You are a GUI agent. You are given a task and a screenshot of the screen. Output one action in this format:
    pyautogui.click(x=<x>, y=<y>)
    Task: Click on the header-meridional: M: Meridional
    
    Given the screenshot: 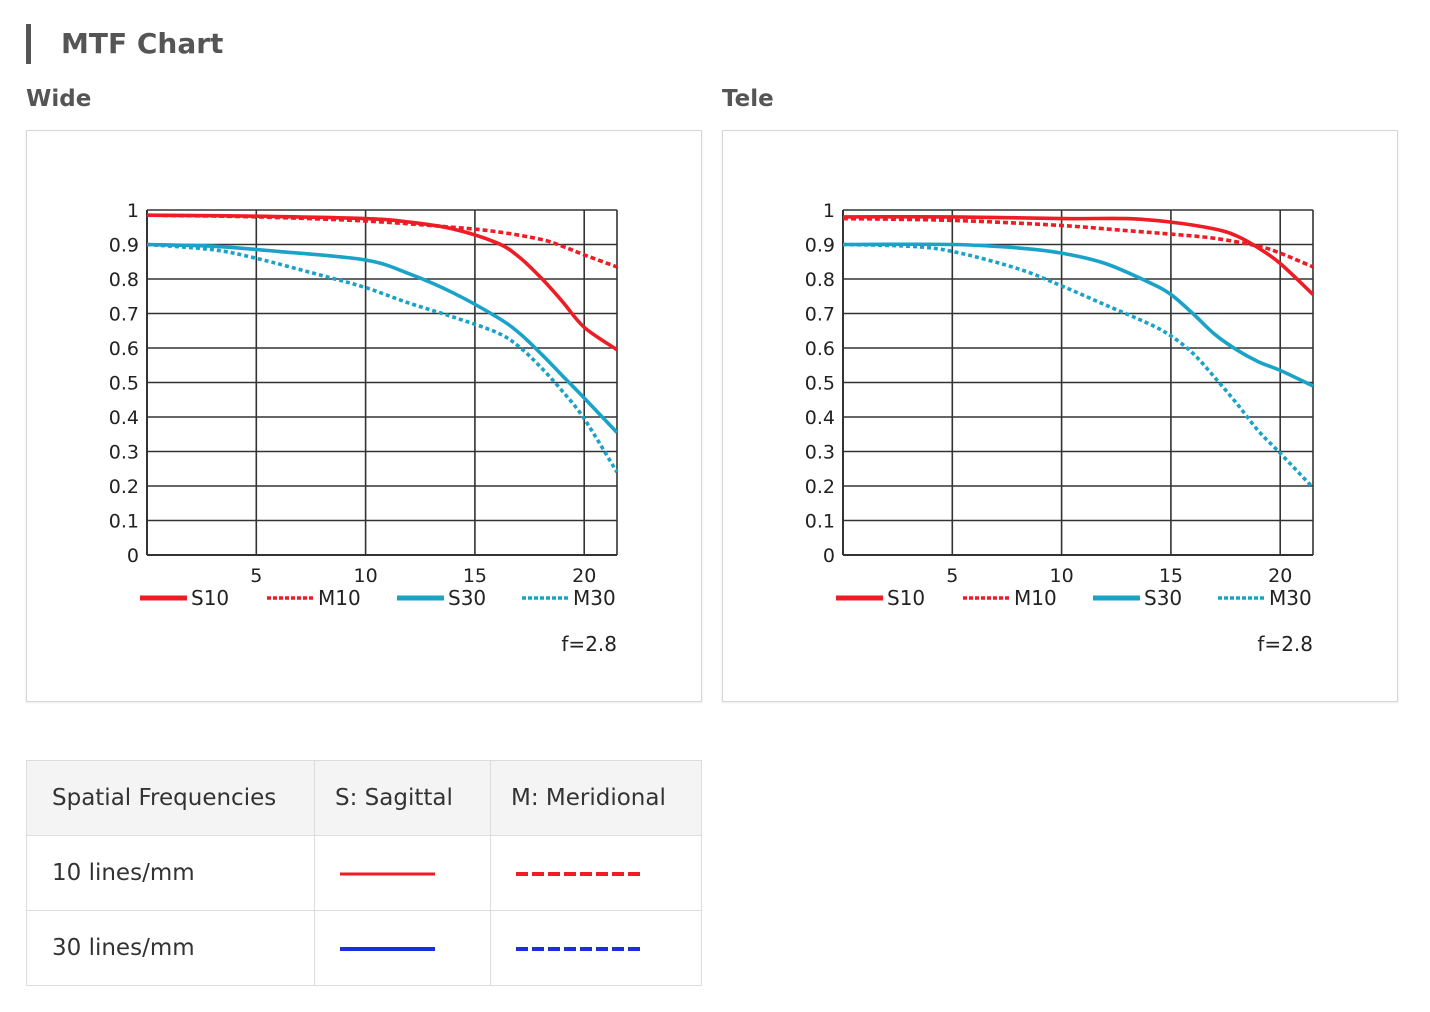 What is the action you would take?
    pyautogui.click(x=596, y=798)
    